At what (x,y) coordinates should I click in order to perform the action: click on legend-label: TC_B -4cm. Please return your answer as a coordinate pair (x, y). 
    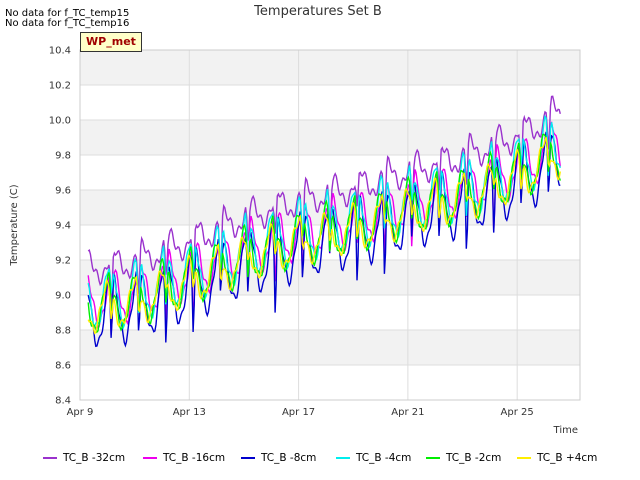
    Looking at the image, I should click on (384, 458).